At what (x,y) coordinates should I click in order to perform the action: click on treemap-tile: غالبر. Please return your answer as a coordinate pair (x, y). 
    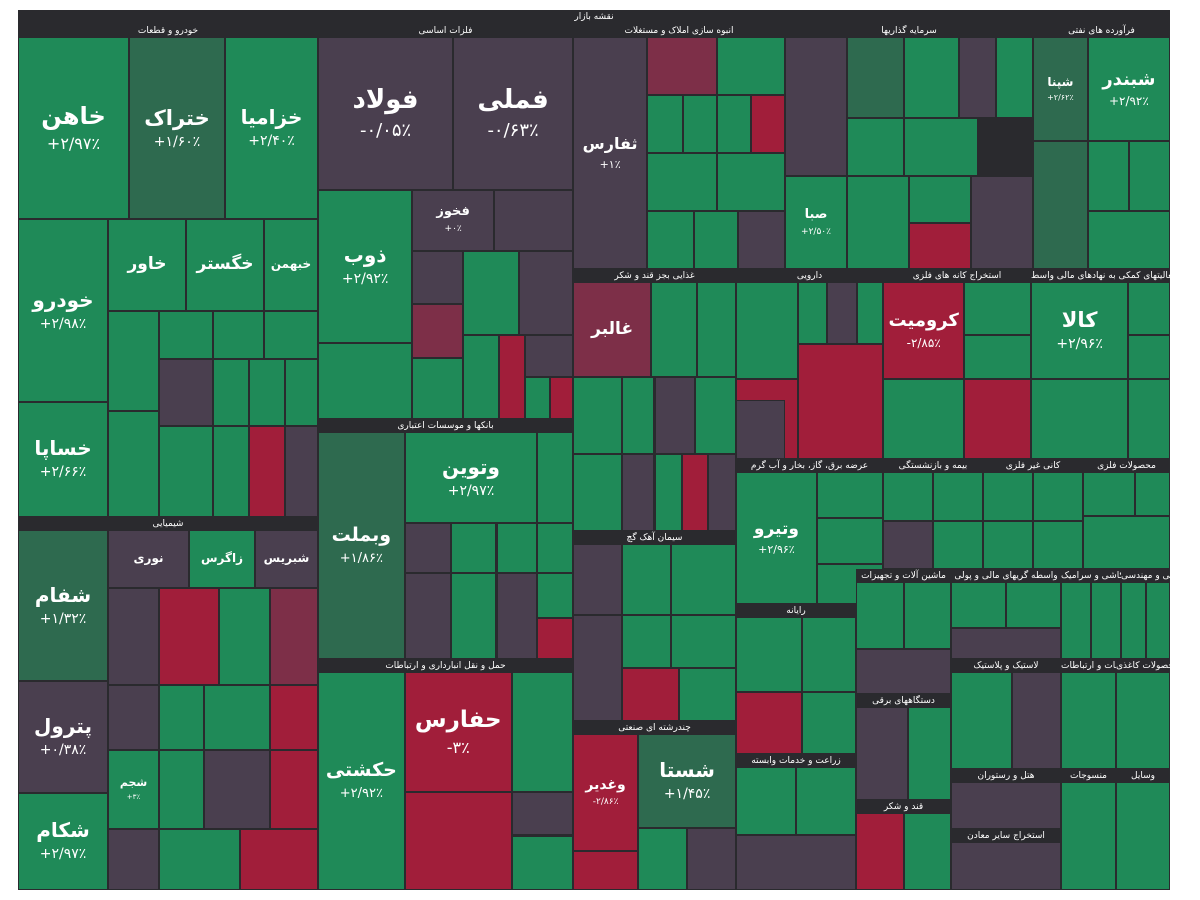
    Looking at the image, I should click on (612, 329).